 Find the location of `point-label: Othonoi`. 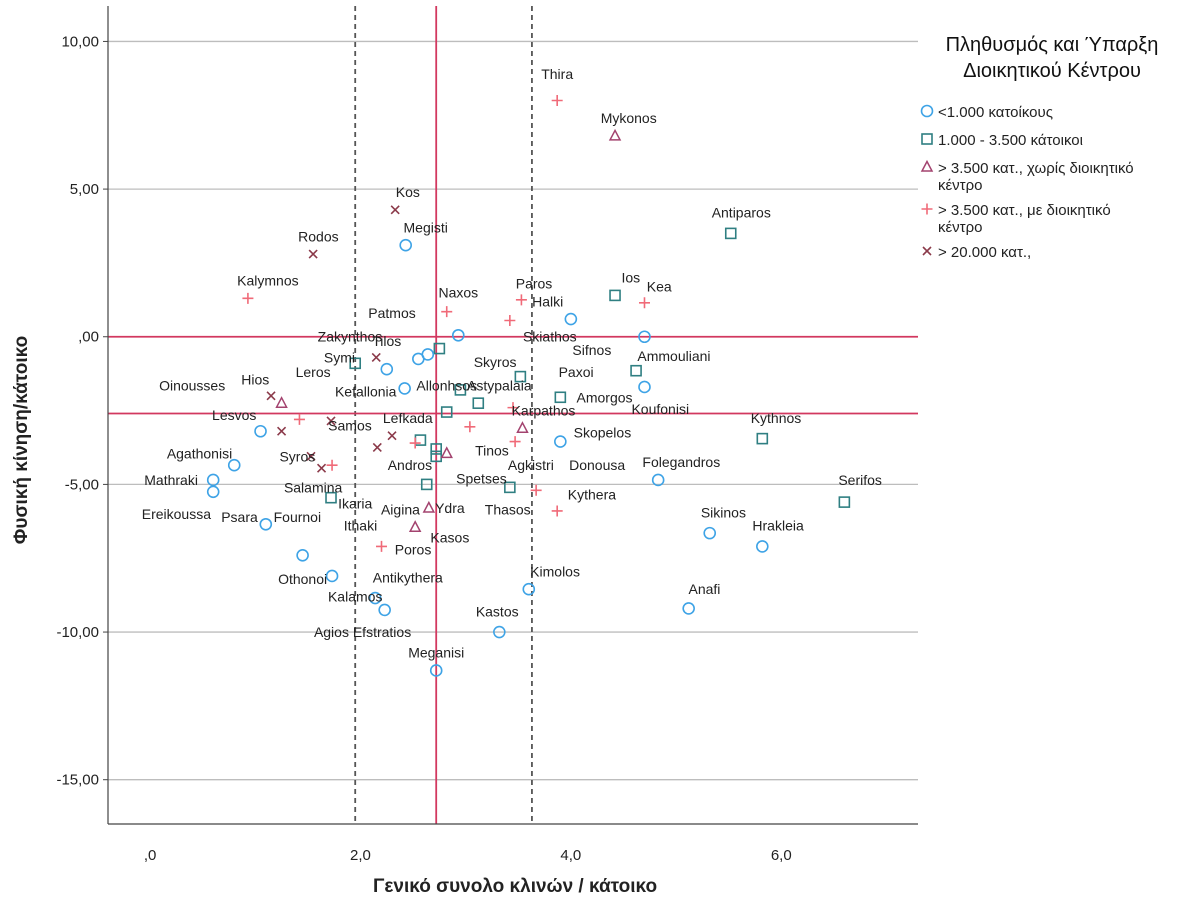

point-label: Othonoi is located at coordinates (302, 579).